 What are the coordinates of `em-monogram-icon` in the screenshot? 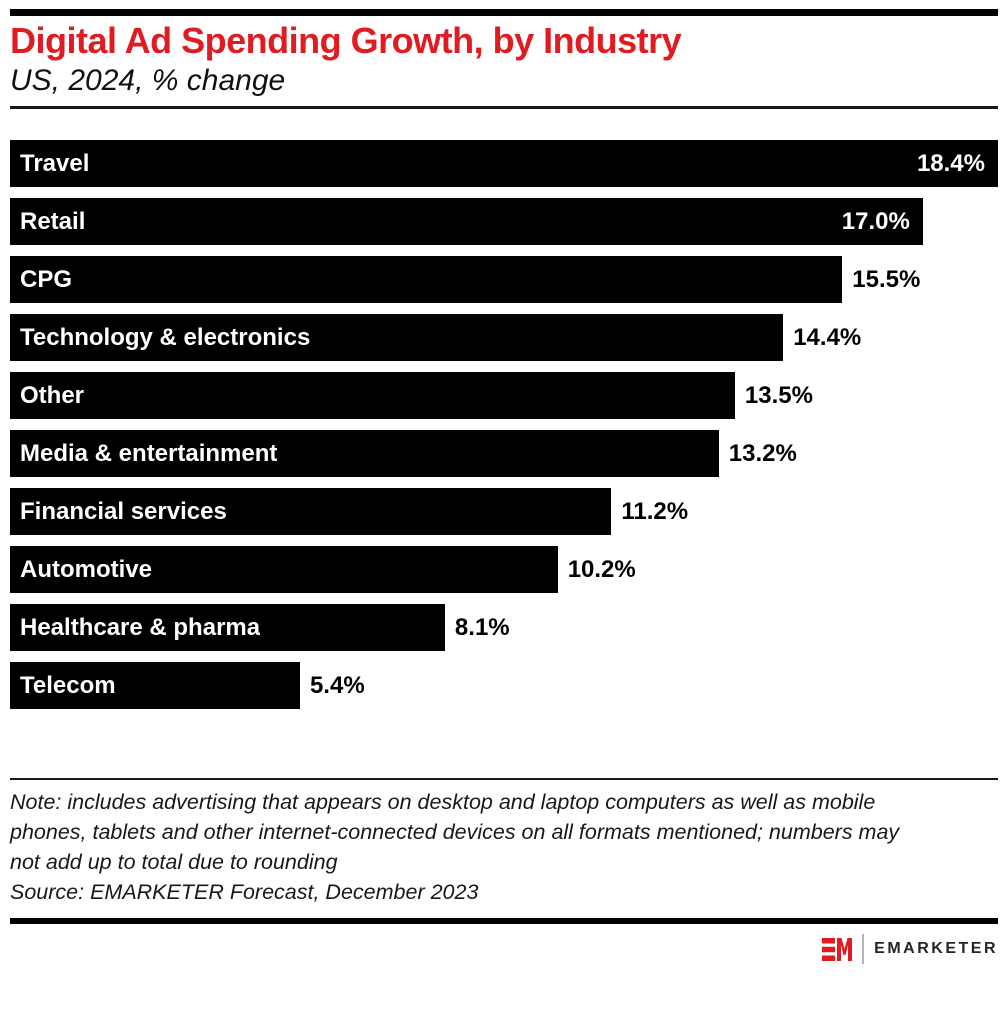 It's located at (837, 949).